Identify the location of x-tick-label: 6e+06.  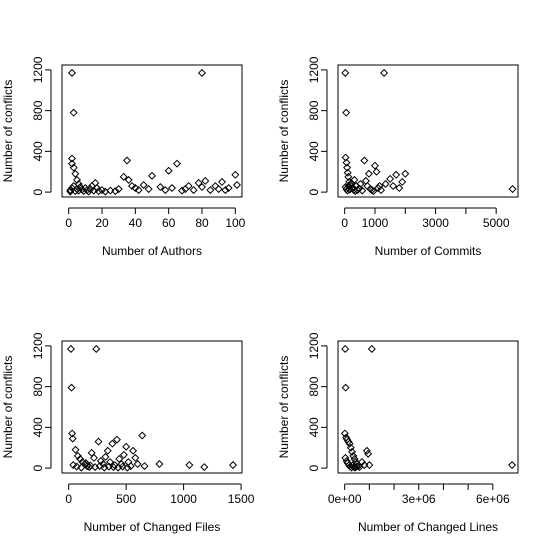
(493, 499).